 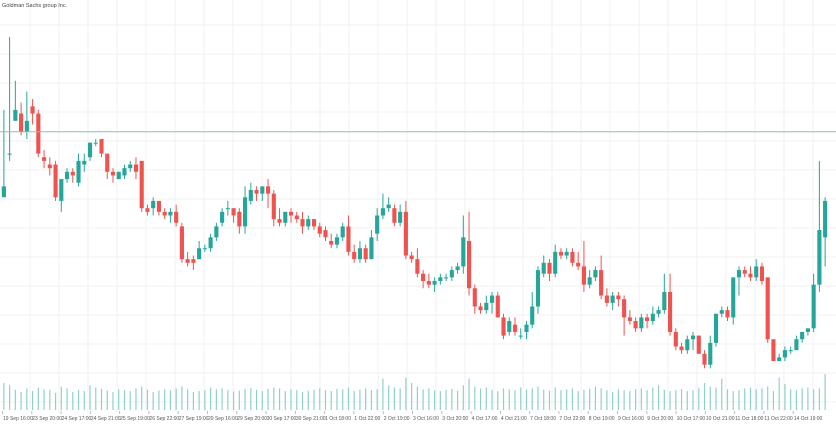 I want to click on x-tick-label: 26 Sep 22:00, so click(x=164, y=419).